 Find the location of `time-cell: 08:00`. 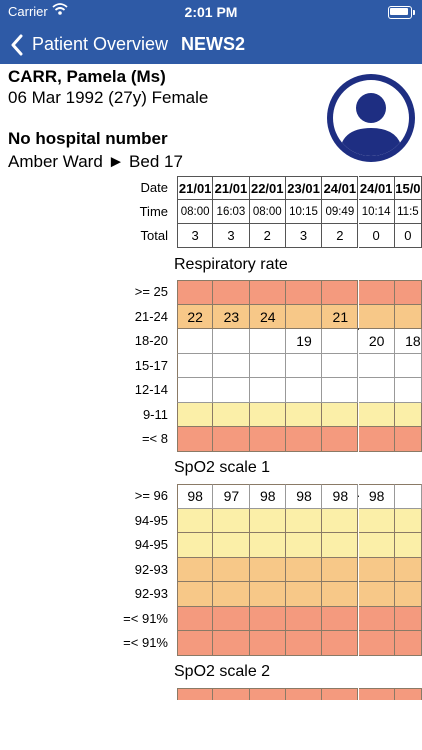

time-cell: 08:00 is located at coordinates (195, 212).